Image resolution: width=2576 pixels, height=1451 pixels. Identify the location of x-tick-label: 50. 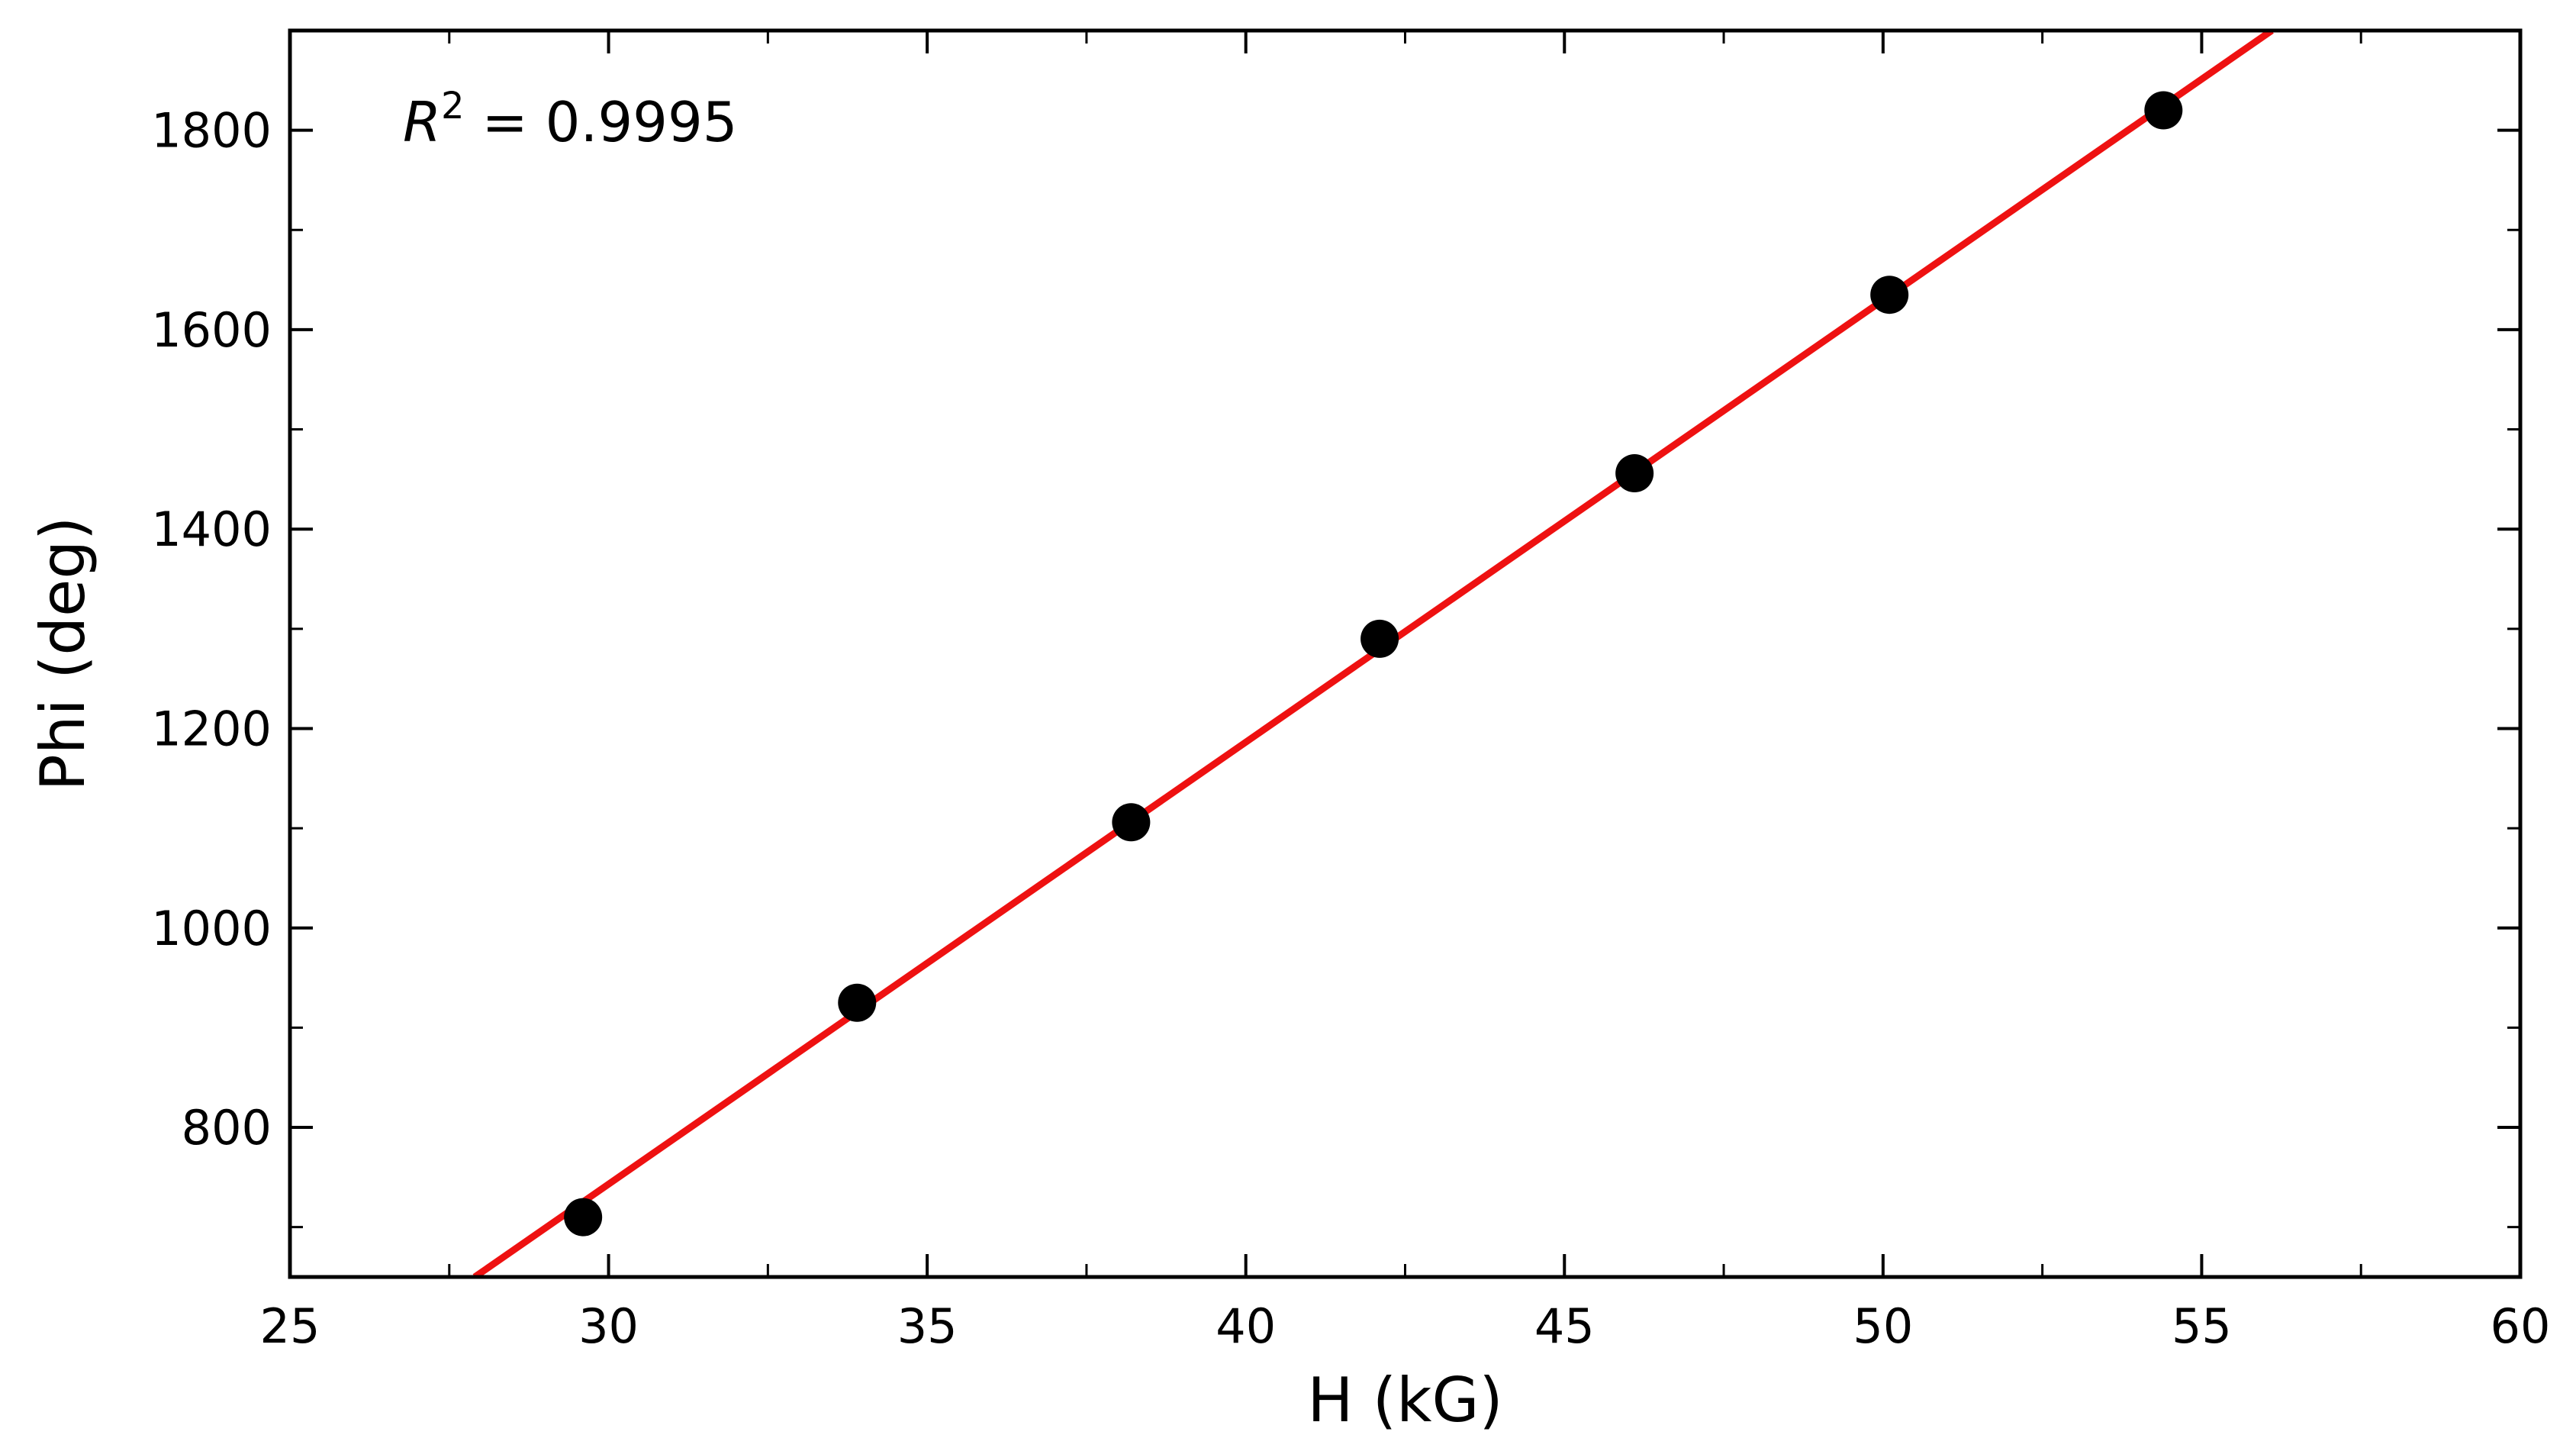
(1883, 1326).